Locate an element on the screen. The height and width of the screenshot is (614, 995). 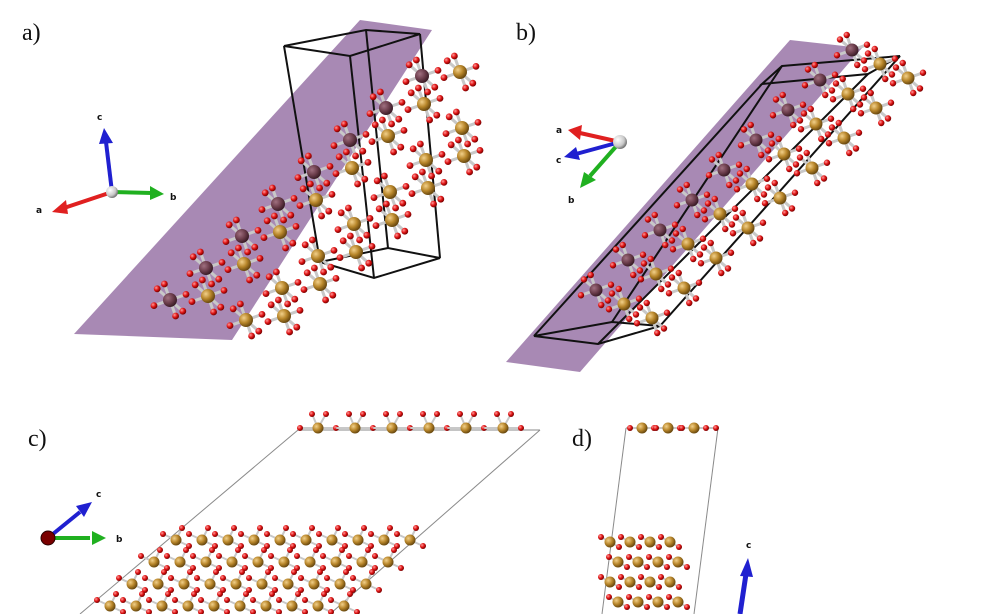
panel-a-label: a) is located at coordinates (31, 33).